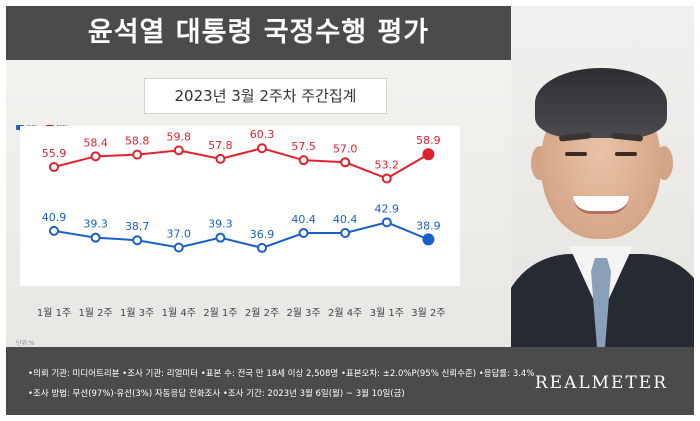 This screenshot has height=421, width=700. Describe the element at coordinates (303, 219) in the screenshot. I see `data-label-1-6: 40.4` at that location.